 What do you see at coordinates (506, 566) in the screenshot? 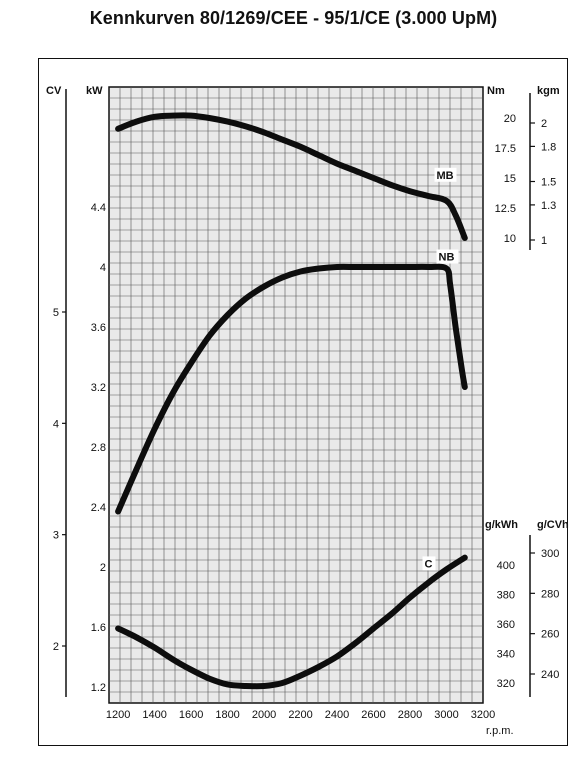
I see `gkwh-tick-label: 400` at bounding box center [506, 566].